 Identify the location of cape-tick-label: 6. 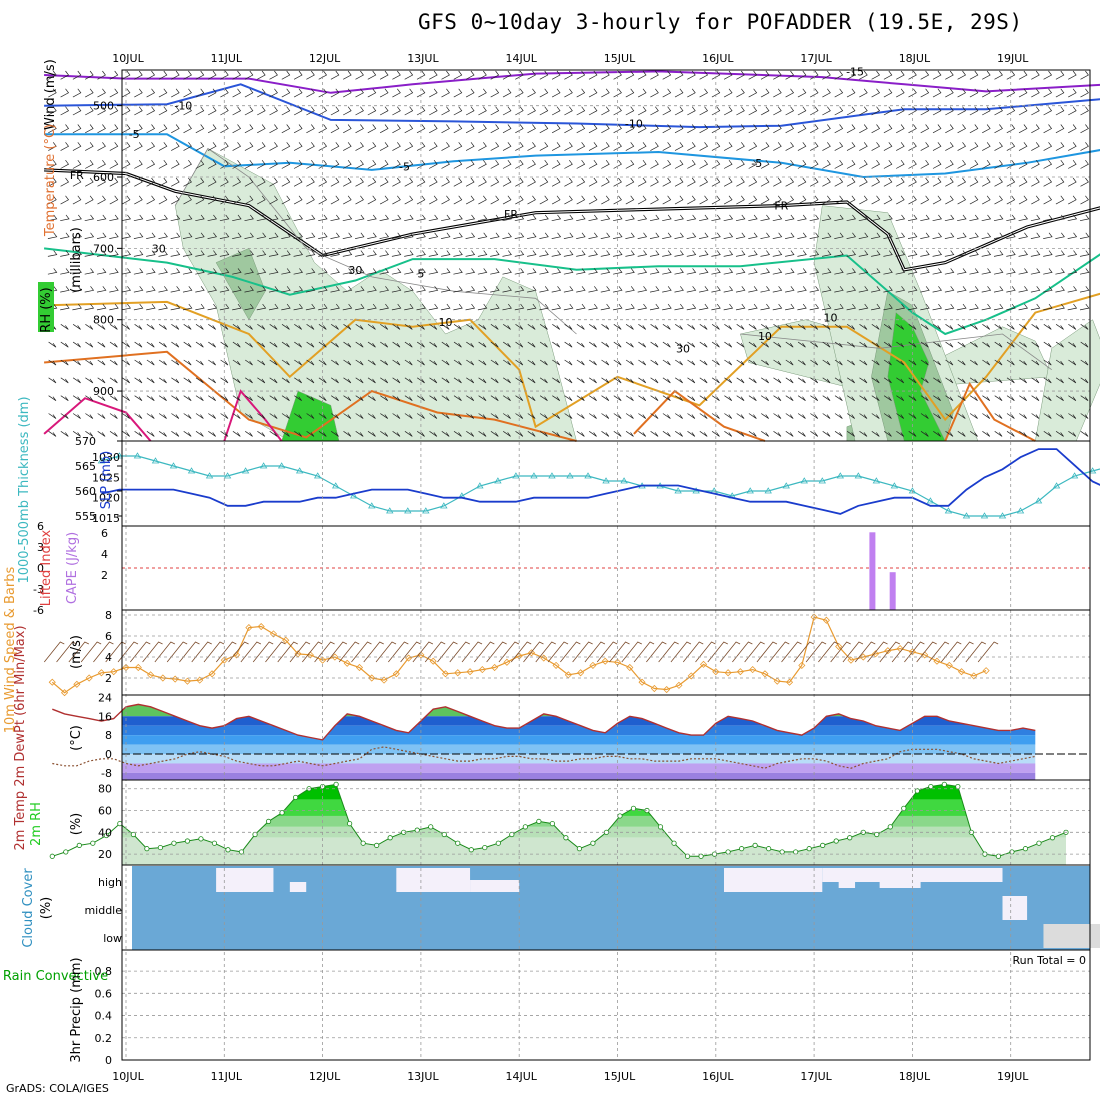
(104, 533).